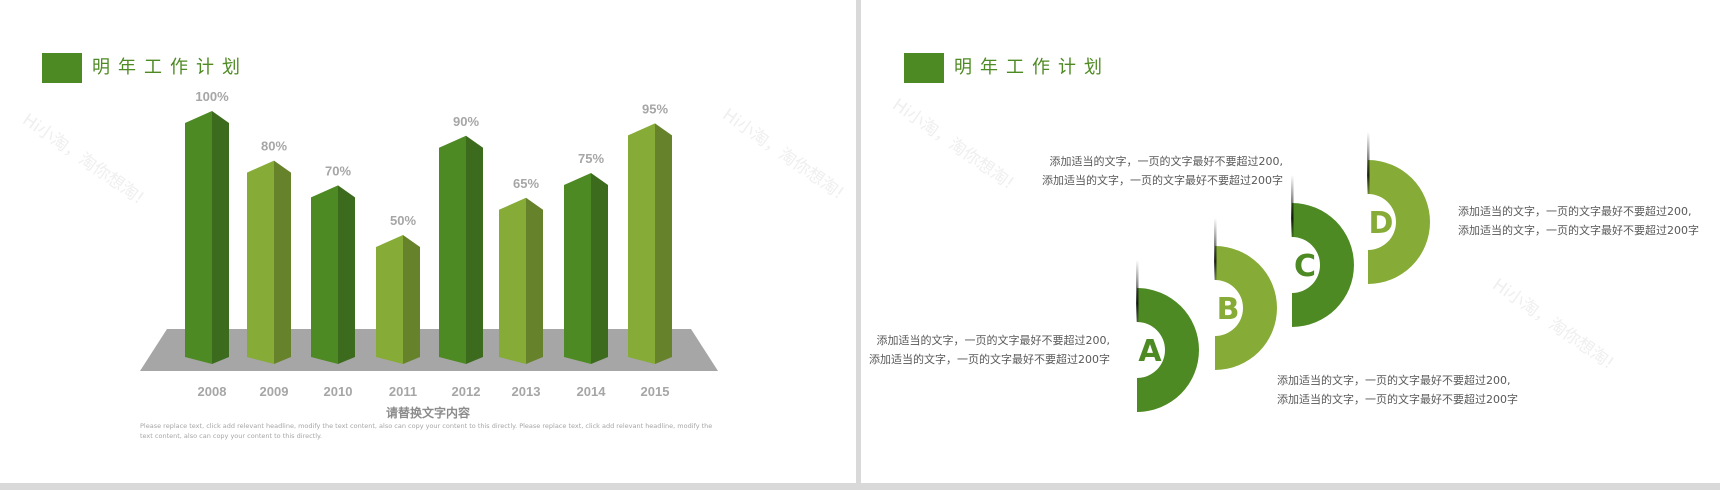  I want to click on data-label: 50%, so click(403, 220).